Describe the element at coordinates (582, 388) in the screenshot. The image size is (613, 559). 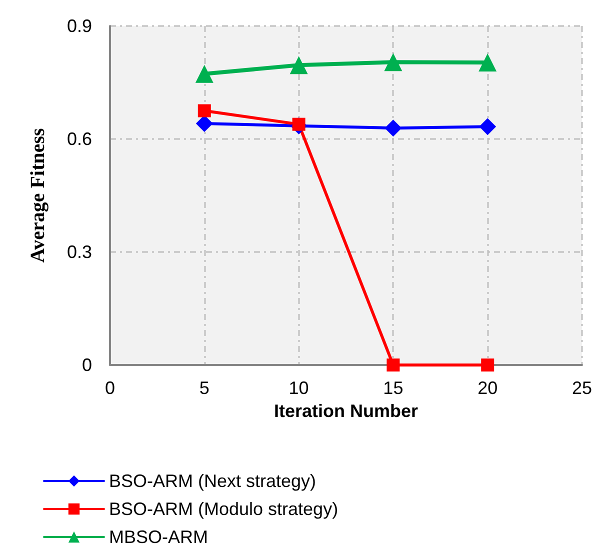
I see `x-tick-label: 25` at that location.